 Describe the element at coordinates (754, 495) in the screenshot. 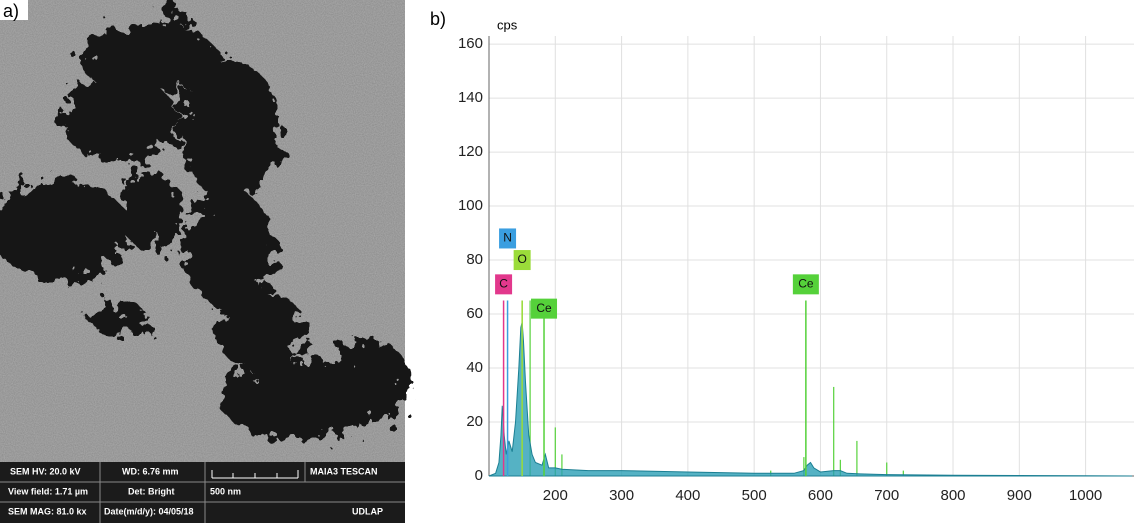

I see `x-tick-label: 500` at that location.